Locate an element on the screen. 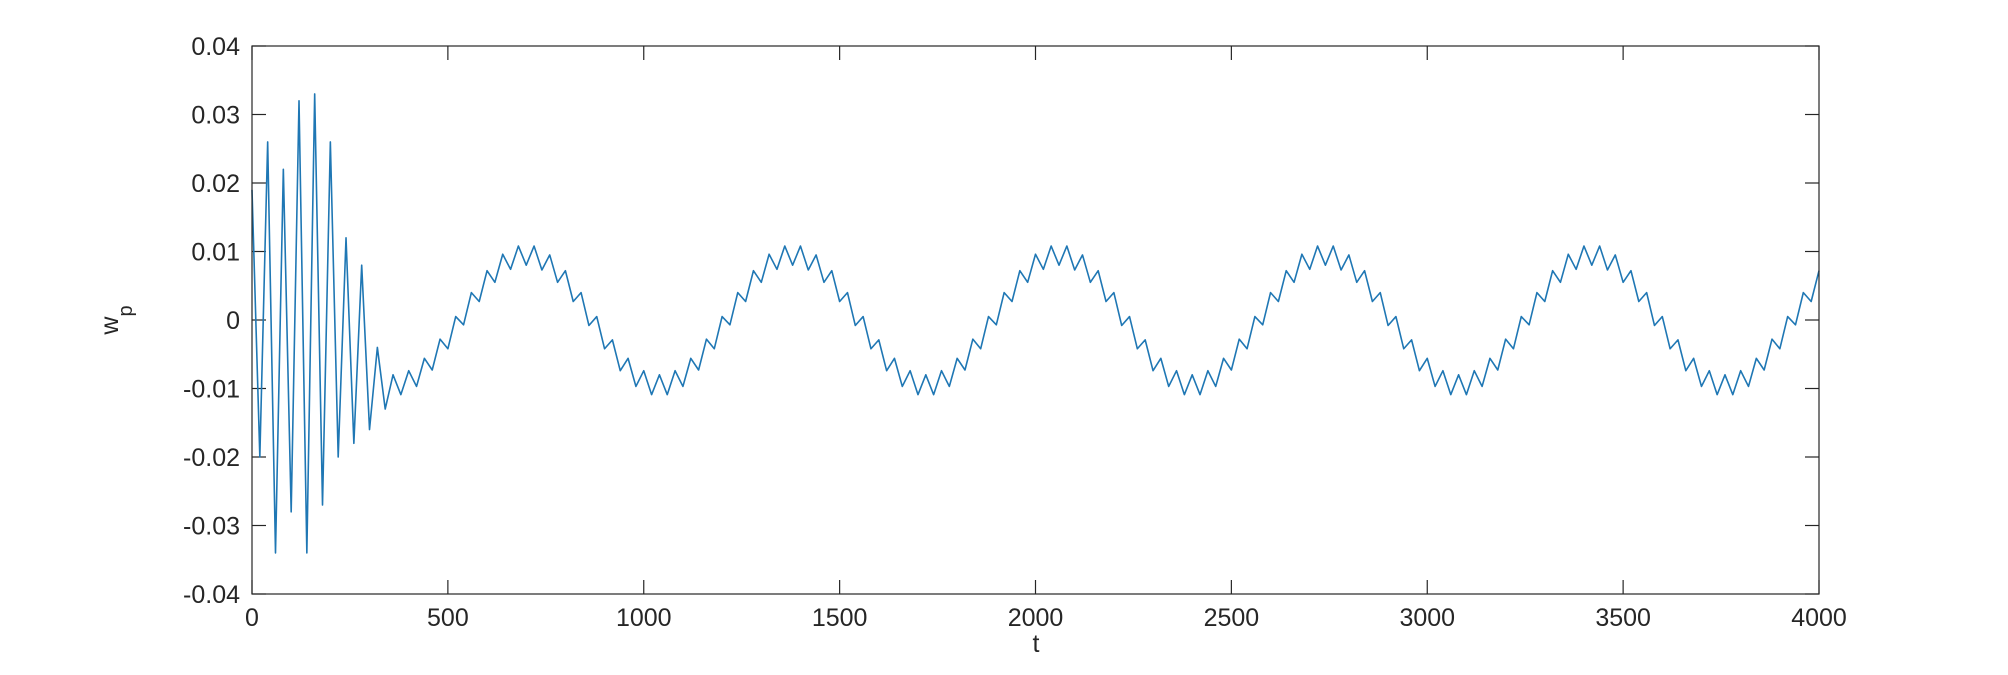  x-tick-label: 4000 is located at coordinates (1819, 618).